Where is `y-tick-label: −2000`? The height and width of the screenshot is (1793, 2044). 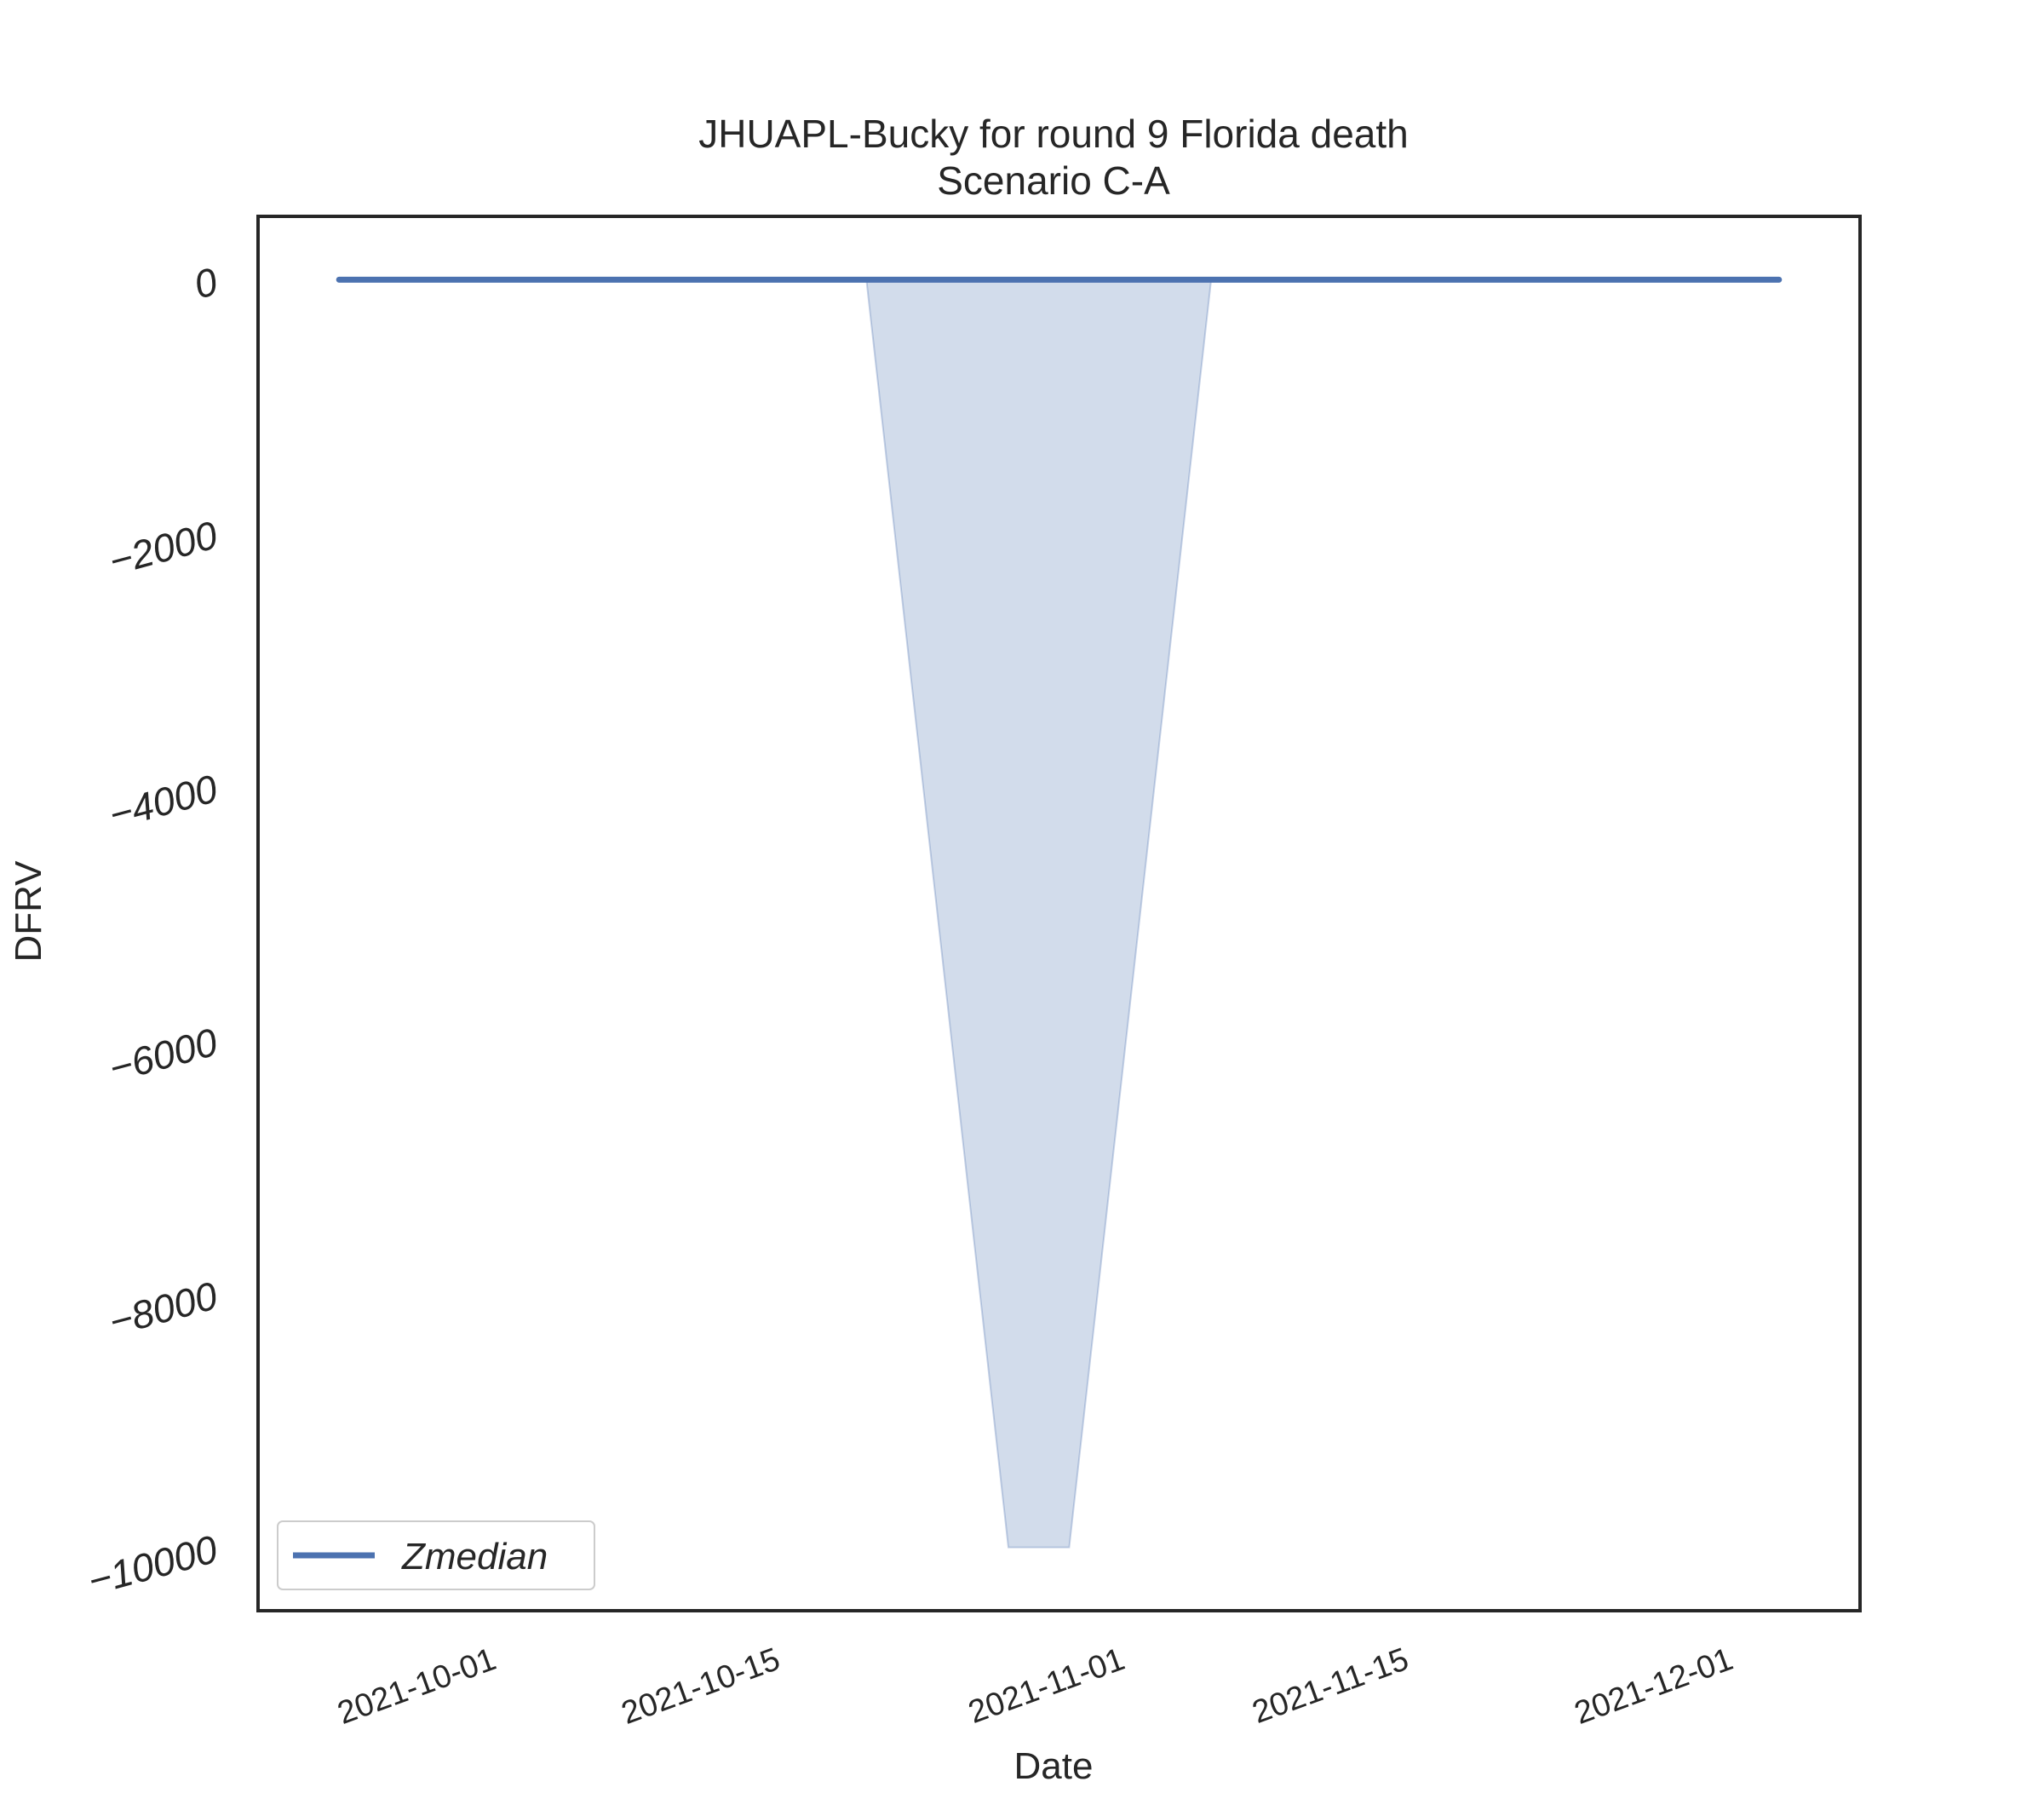 y-tick-label: −2000 is located at coordinates (163, 548).